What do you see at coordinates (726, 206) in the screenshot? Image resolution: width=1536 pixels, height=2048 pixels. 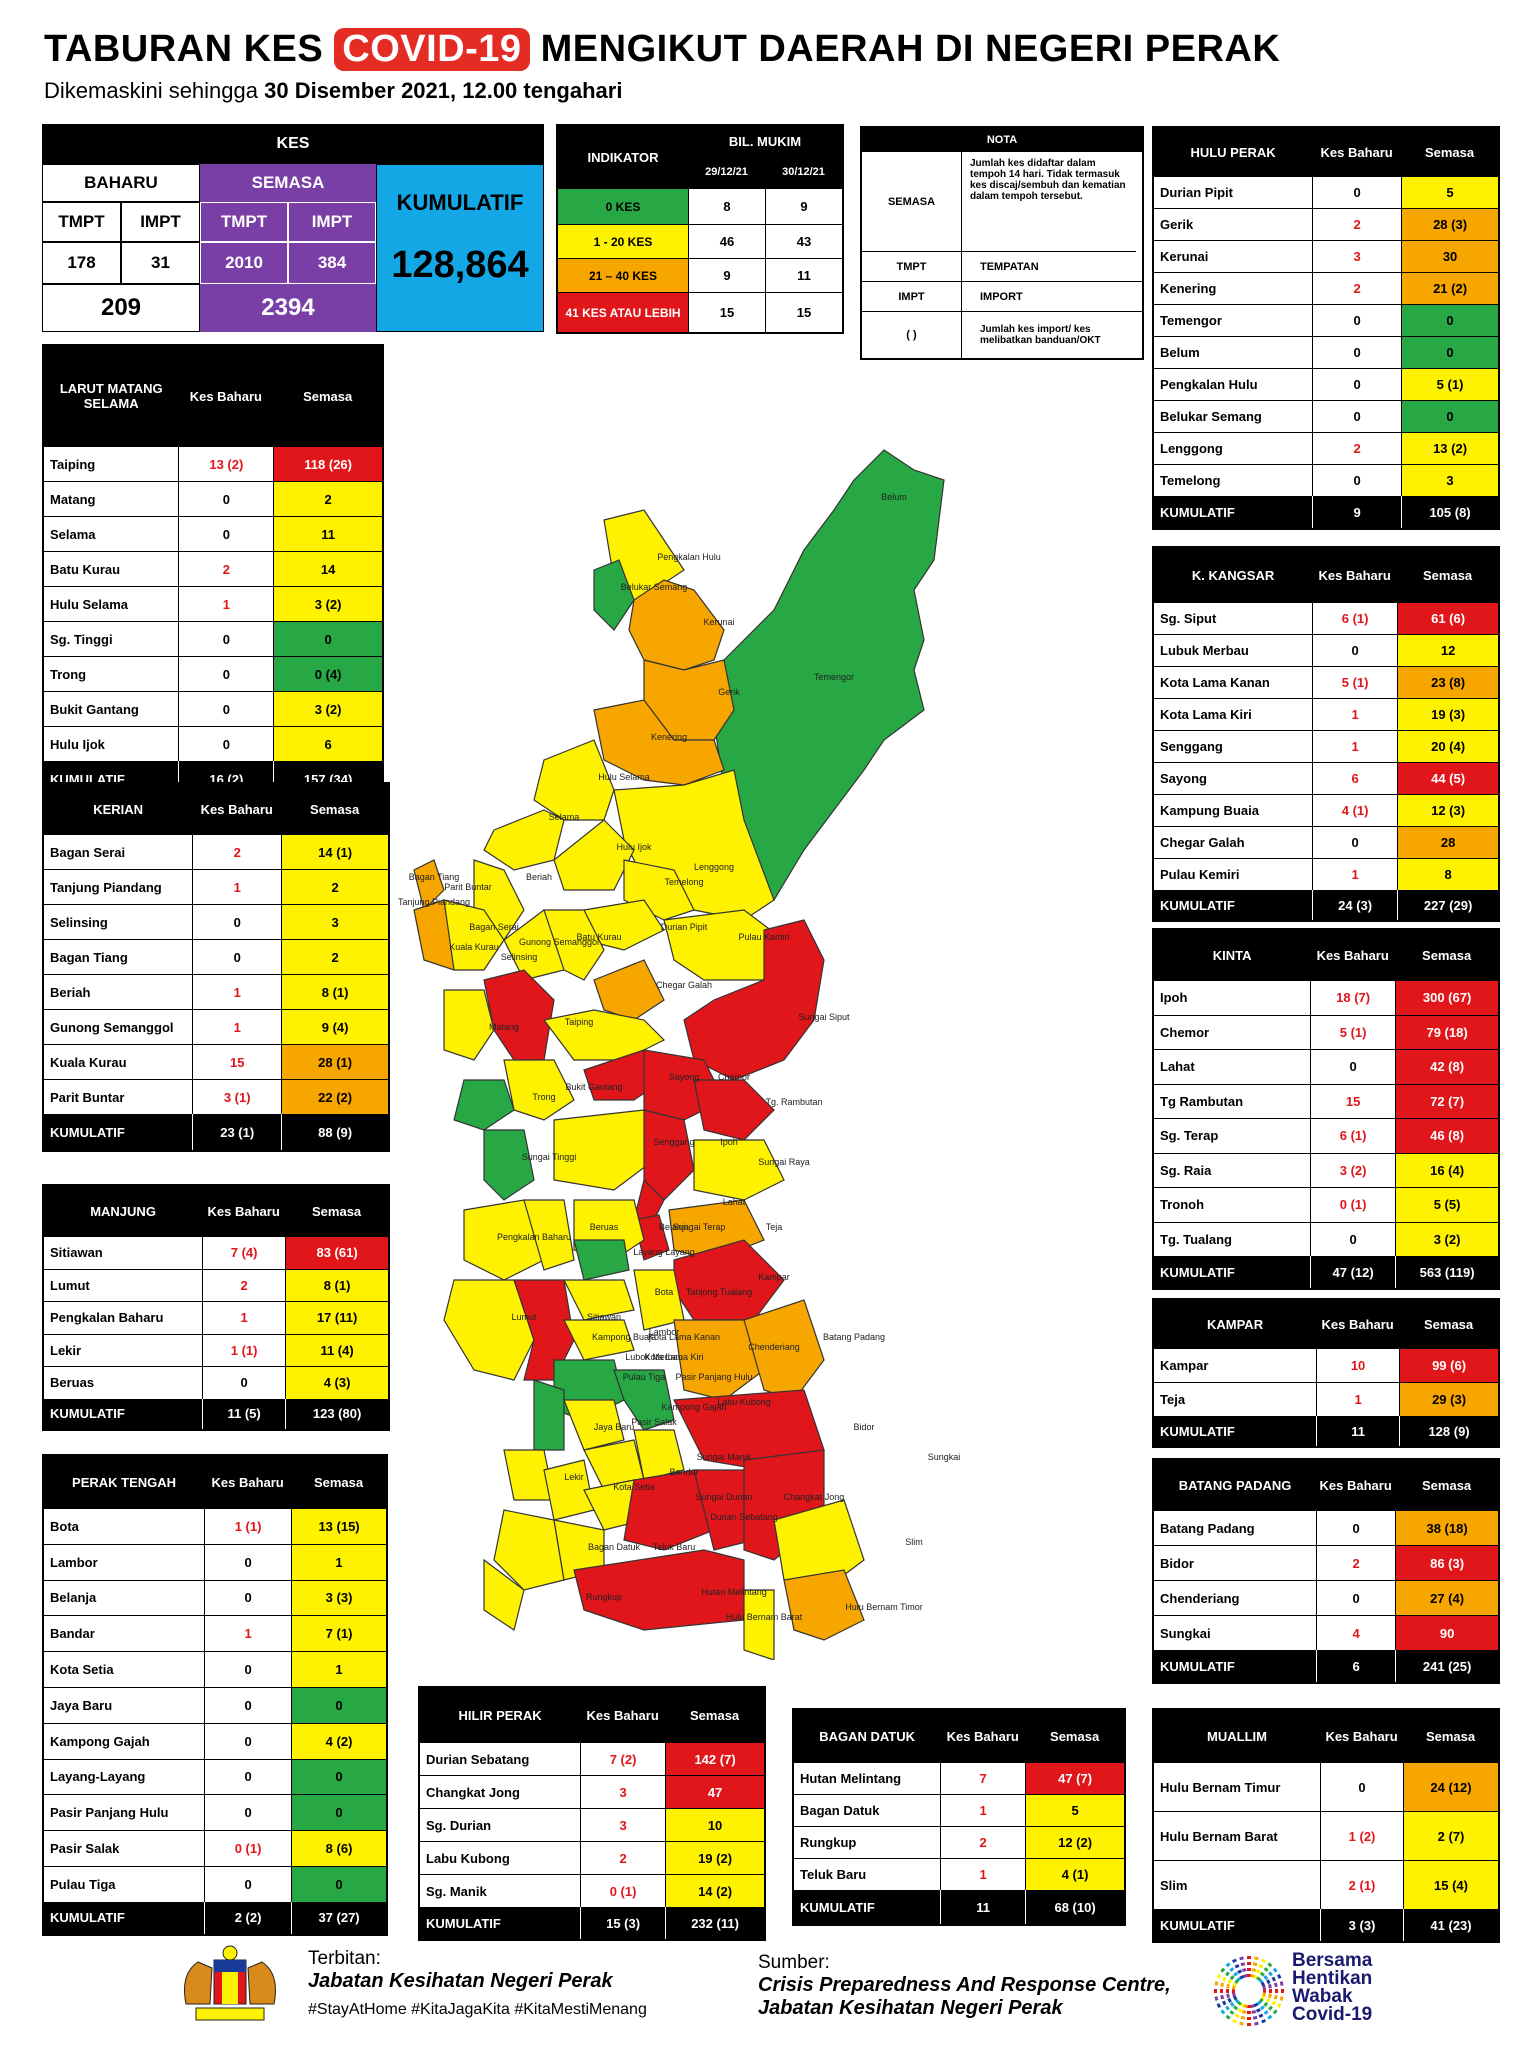 I see `indicator-count: 8` at bounding box center [726, 206].